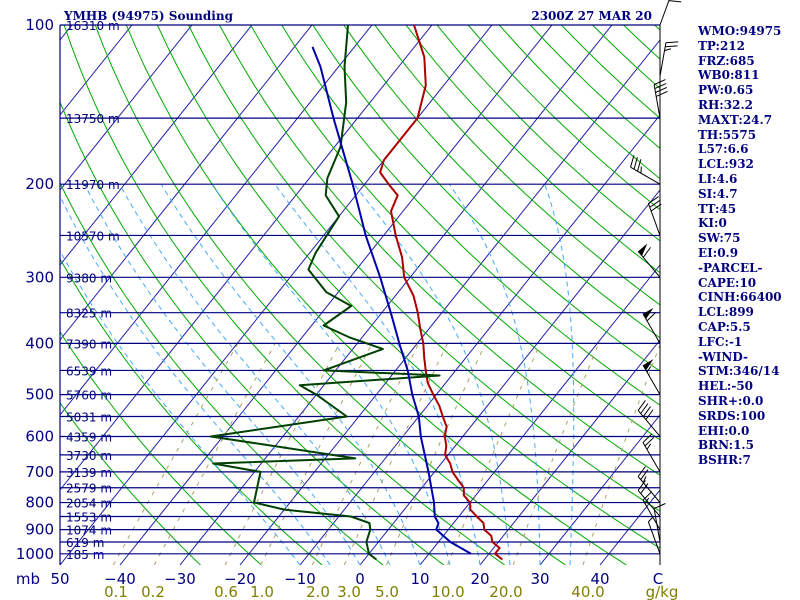  What do you see at coordinates (447, 591) in the screenshot?
I see `mixing-ratio-label: 10.0` at bounding box center [447, 591].